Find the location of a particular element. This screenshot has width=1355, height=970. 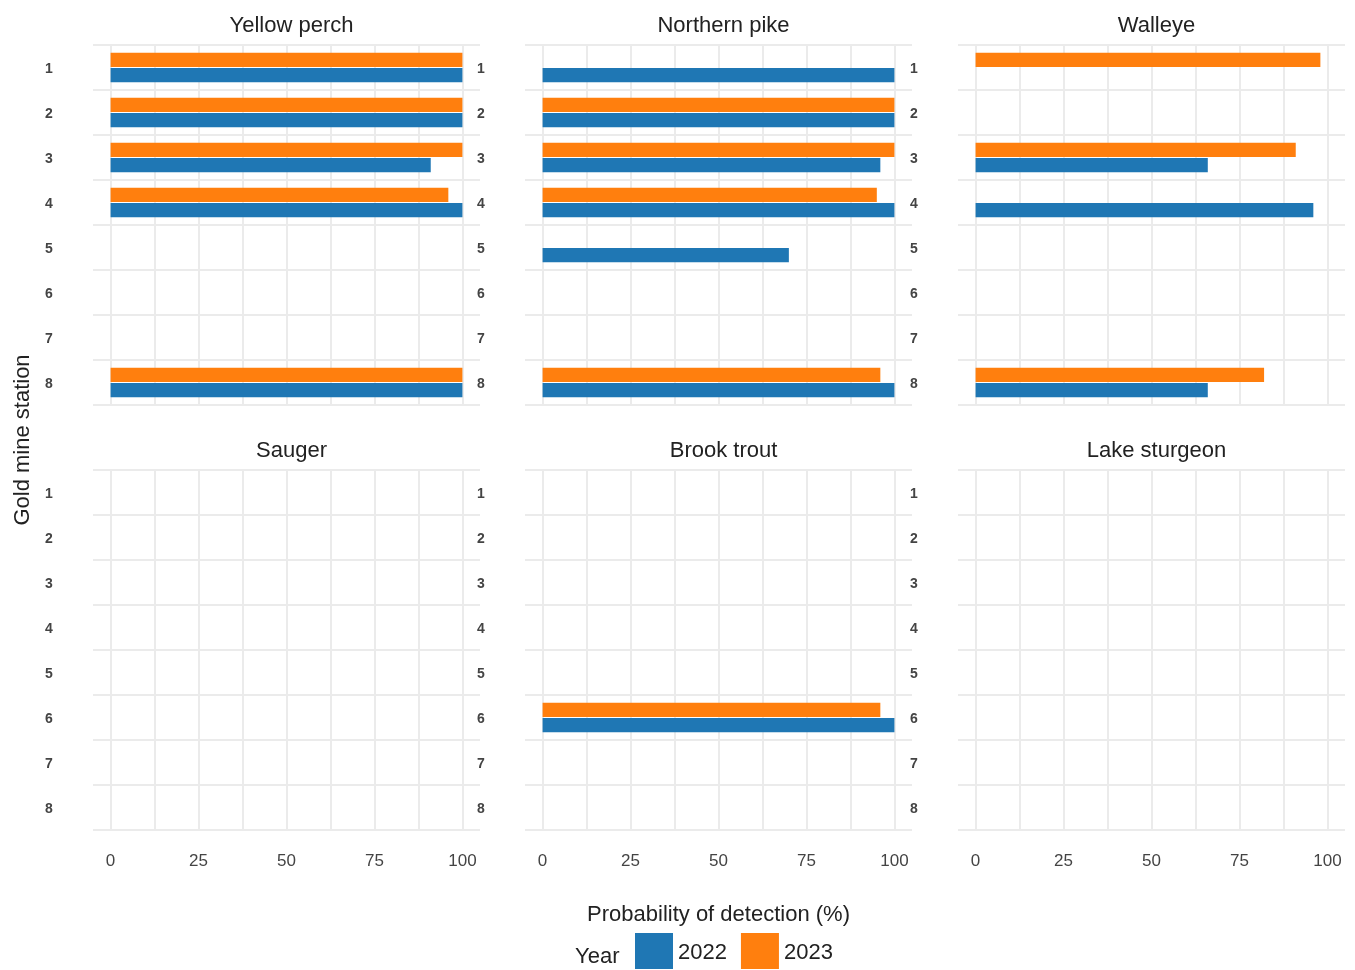

chart-title: Northern pike is located at coordinates (723, 24).